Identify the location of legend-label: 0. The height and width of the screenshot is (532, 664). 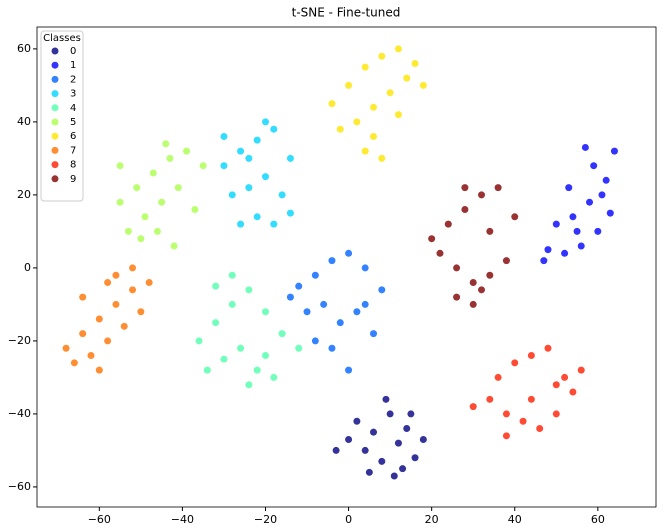
(73, 51).